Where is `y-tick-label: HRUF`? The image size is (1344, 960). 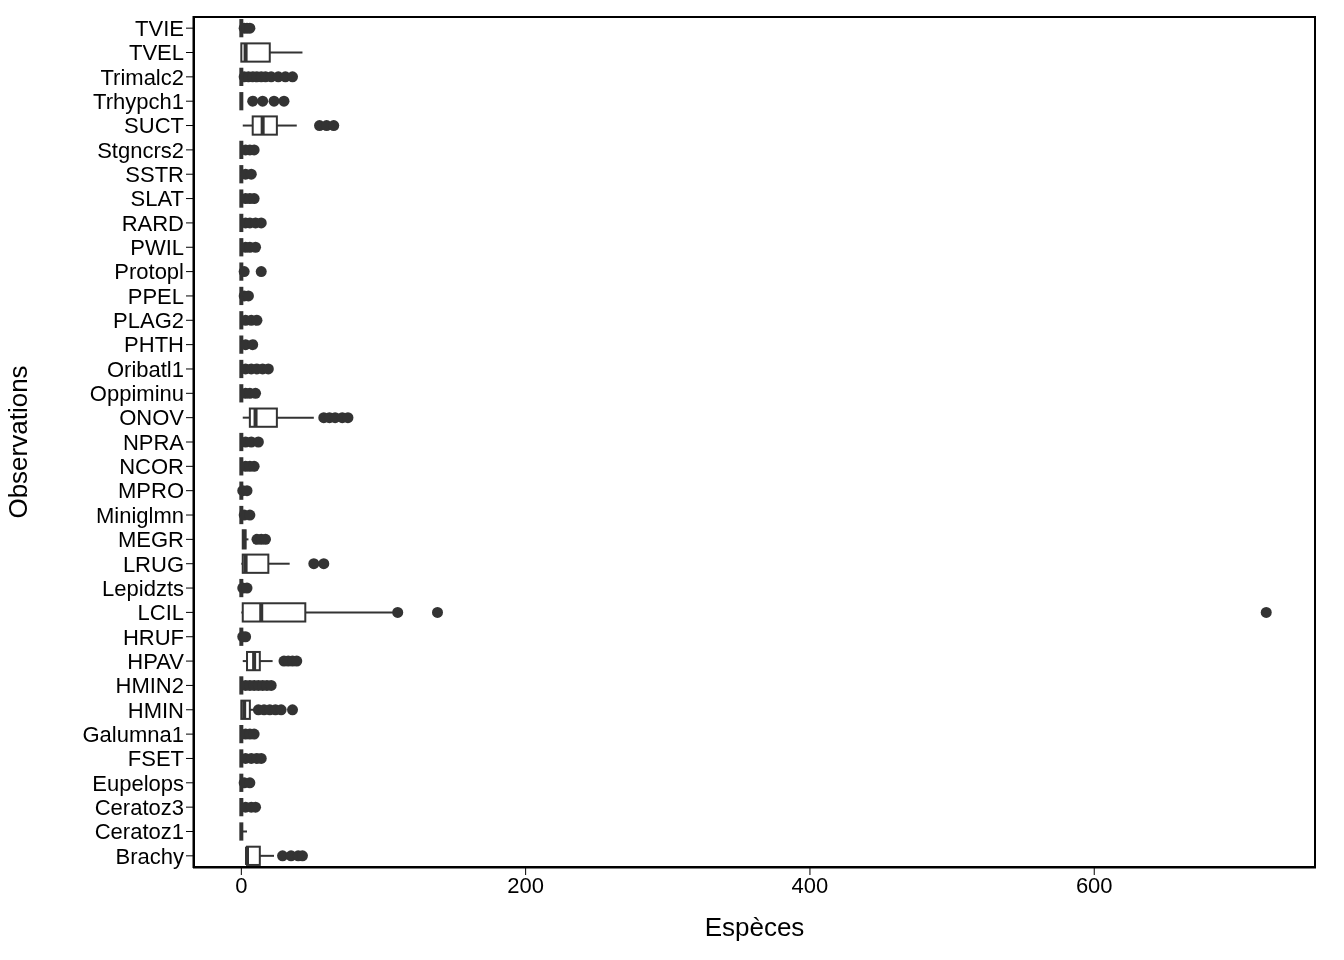
y-tick-label: HRUF is located at coordinates (153, 637).